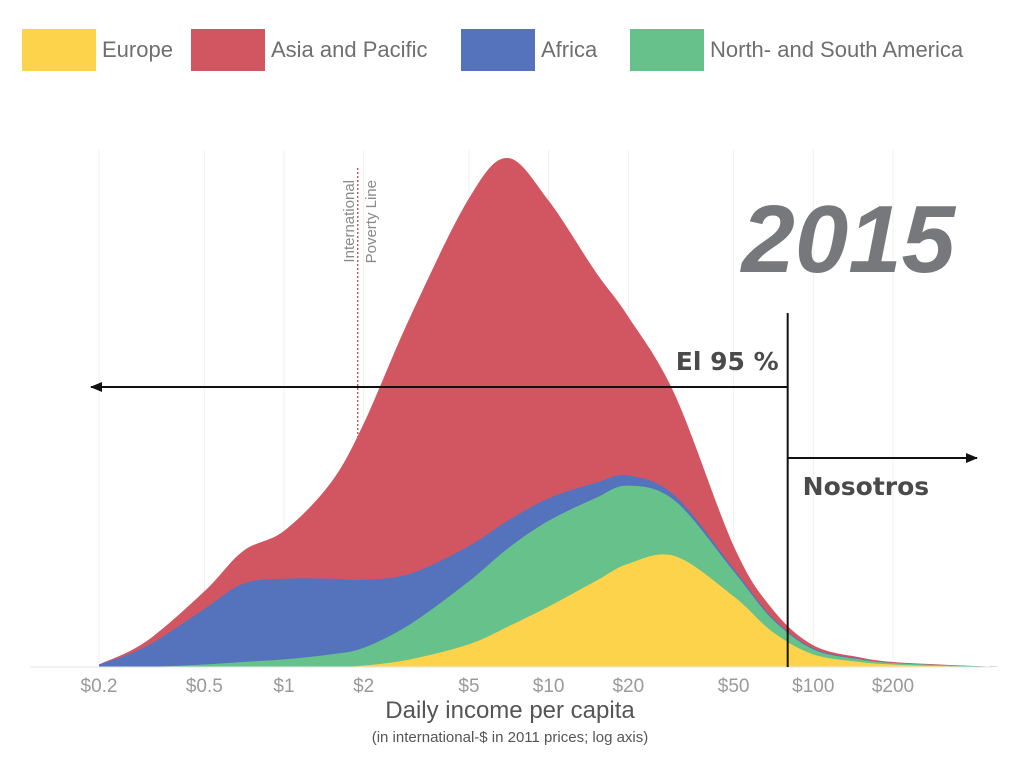 The height and width of the screenshot is (769, 1024). I want to click on legend-label: North- and South America, so click(837, 49).